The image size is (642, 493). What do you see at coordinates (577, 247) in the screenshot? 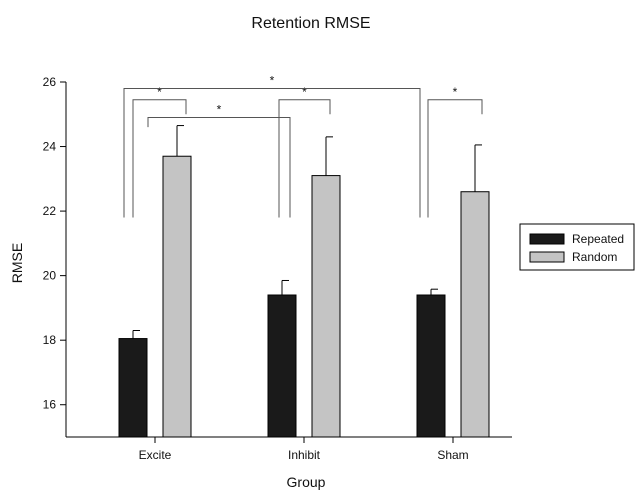
I see `legend: Repeated Random` at bounding box center [577, 247].